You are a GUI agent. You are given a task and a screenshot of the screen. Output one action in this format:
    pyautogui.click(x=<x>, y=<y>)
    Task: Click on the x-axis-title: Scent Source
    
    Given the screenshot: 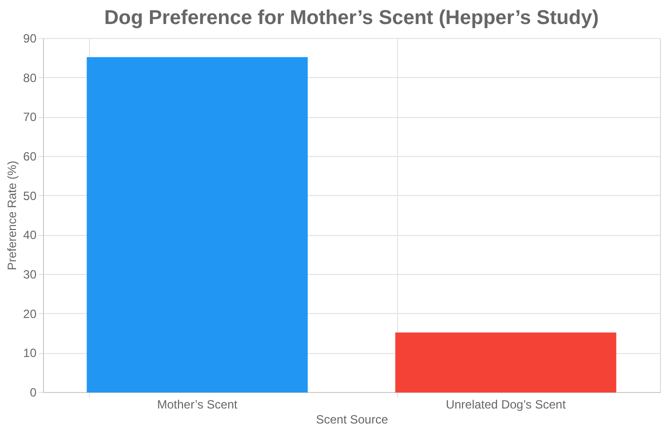 What is the action you would take?
    pyautogui.click(x=352, y=419)
    